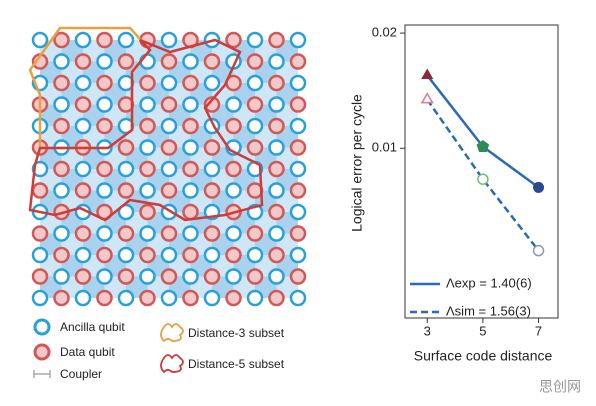 The width and height of the screenshot is (596, 406). I want to click on y-tick-label: 0.02, so click(384, 32).